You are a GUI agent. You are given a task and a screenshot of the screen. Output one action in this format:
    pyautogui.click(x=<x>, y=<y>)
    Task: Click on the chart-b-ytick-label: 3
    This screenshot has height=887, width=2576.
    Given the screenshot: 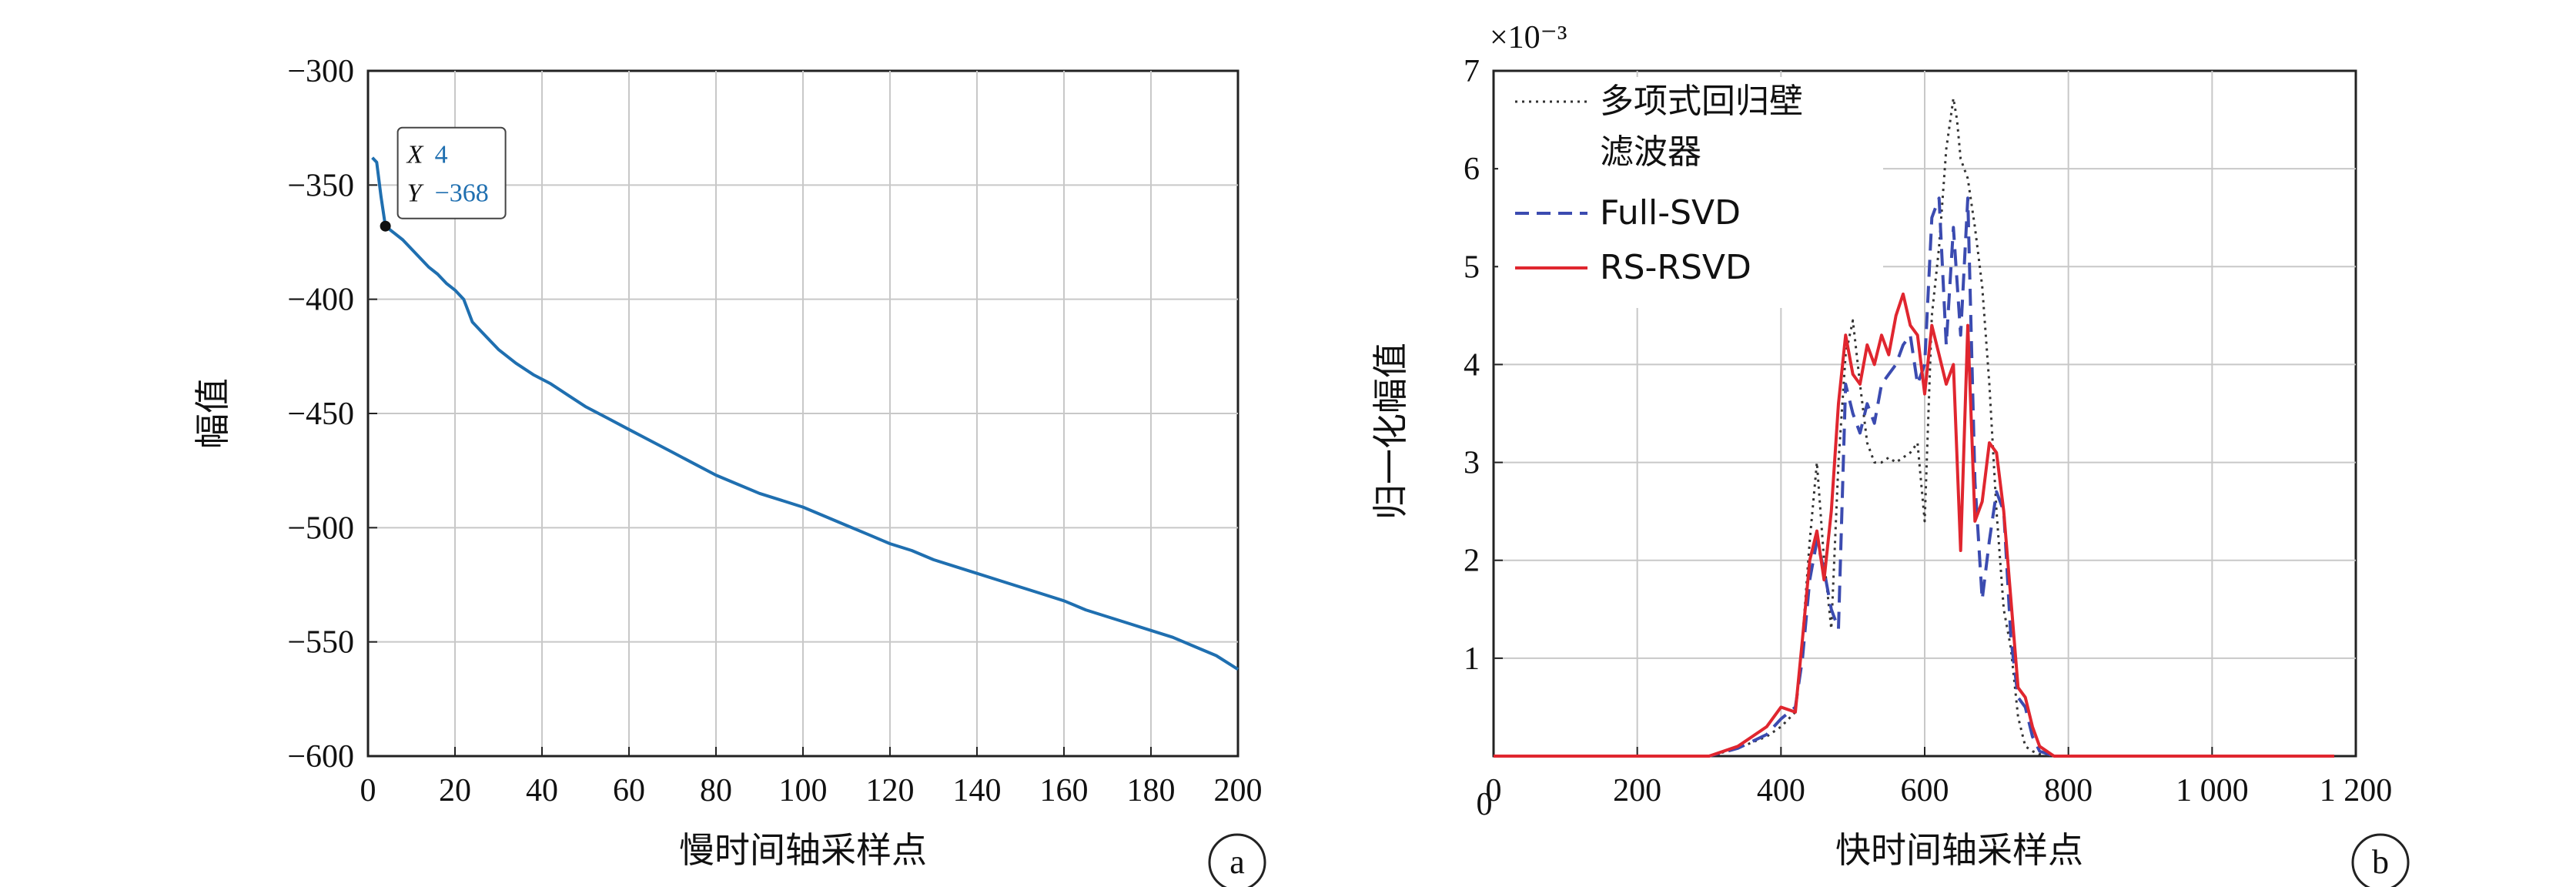 What is the action you would take?
    pyautogui.click(x=1472, y=463)
    